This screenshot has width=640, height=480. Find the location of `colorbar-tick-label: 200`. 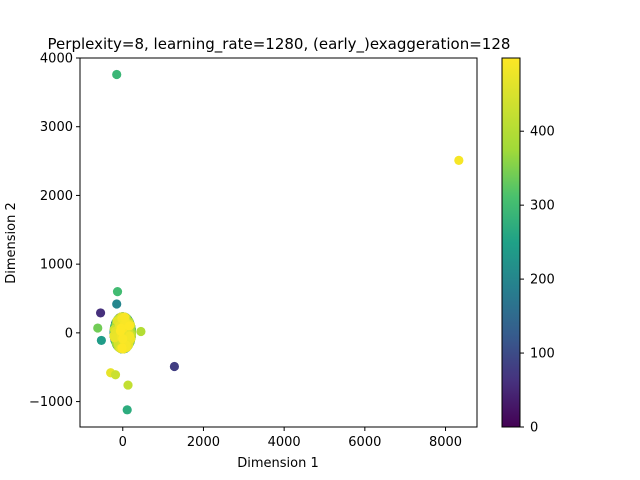

colorbar-tick-label: 200 is located at coordinates (542, 280).